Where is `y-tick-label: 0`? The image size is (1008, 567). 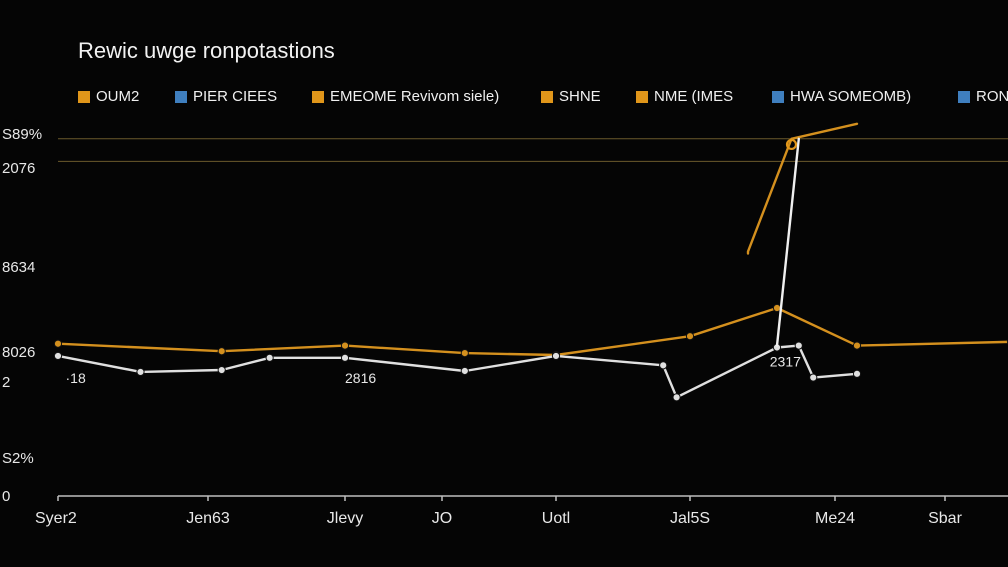 y-tick-label: 0 is located at coordinates (6, 496).